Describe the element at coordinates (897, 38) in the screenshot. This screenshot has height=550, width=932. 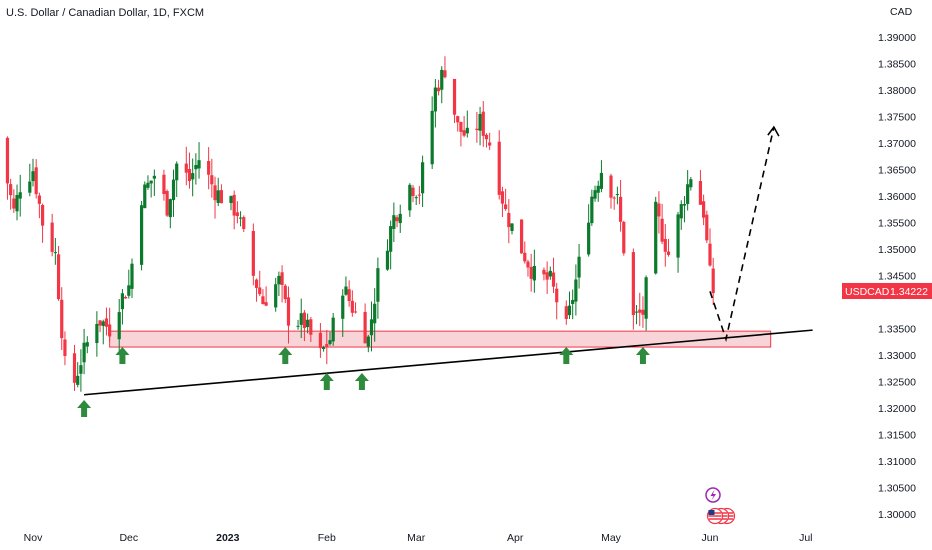
I see `price-tick-label: 1.39000` at that location.